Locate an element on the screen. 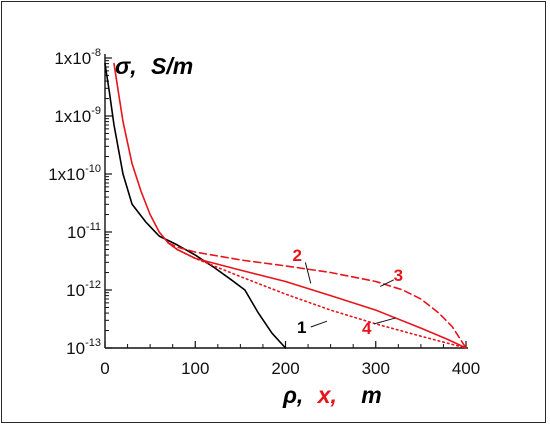  callout-label-3: 3 is located at coordinates (398, 275).